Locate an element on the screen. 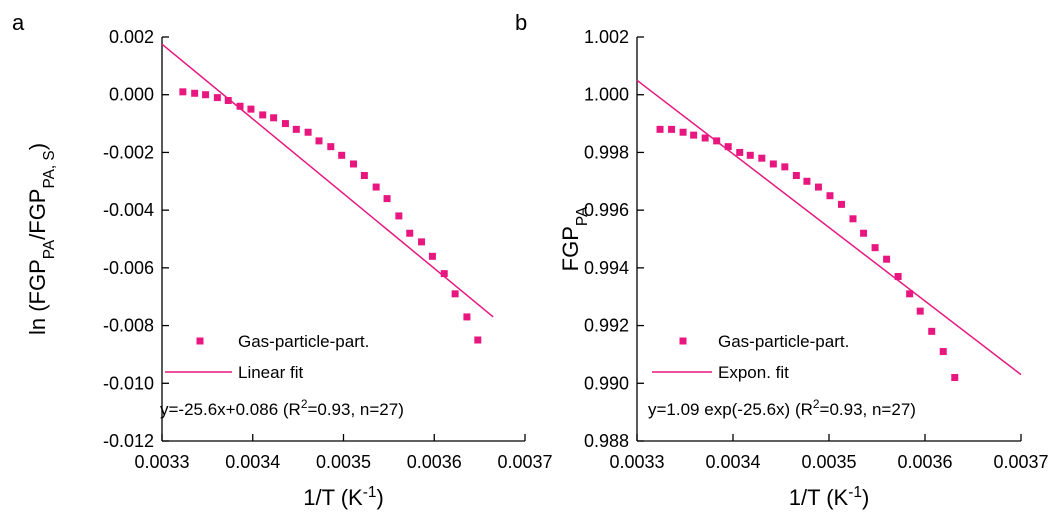 The width and height of the screenshot is (1057, 529). text-part: =0.93, n=27) is located at coordinates (868, 409).